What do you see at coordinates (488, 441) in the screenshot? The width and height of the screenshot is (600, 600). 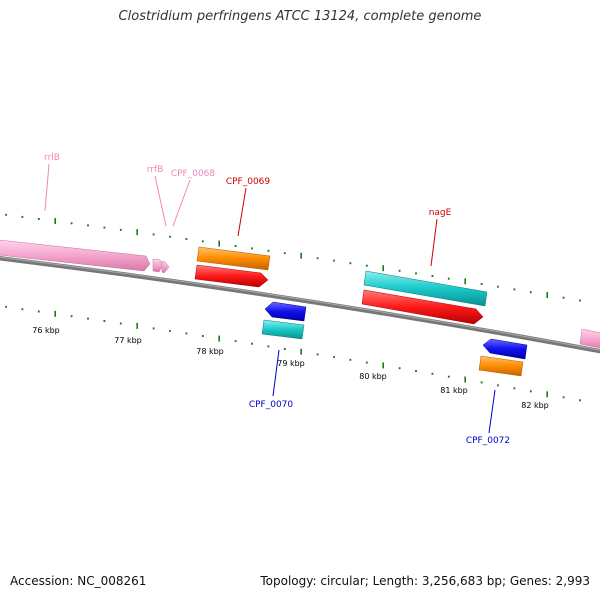 I see `gene-label-CPF_0072: CPF_0072` at bounding box center [488, 441].